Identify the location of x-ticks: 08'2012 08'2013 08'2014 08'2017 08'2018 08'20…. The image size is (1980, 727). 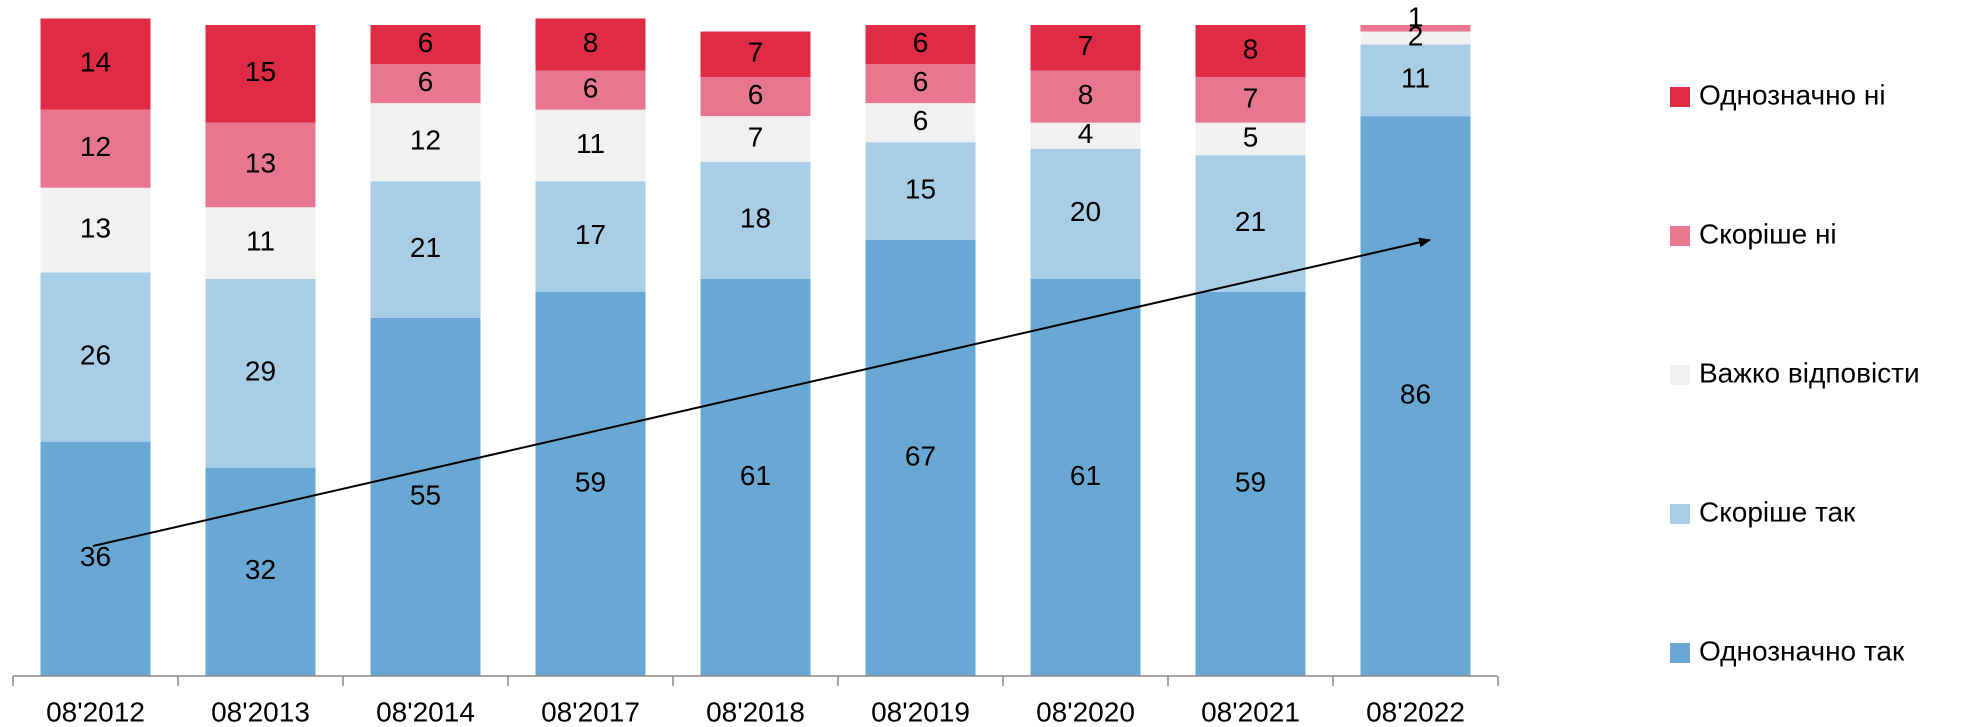
(755, 701).